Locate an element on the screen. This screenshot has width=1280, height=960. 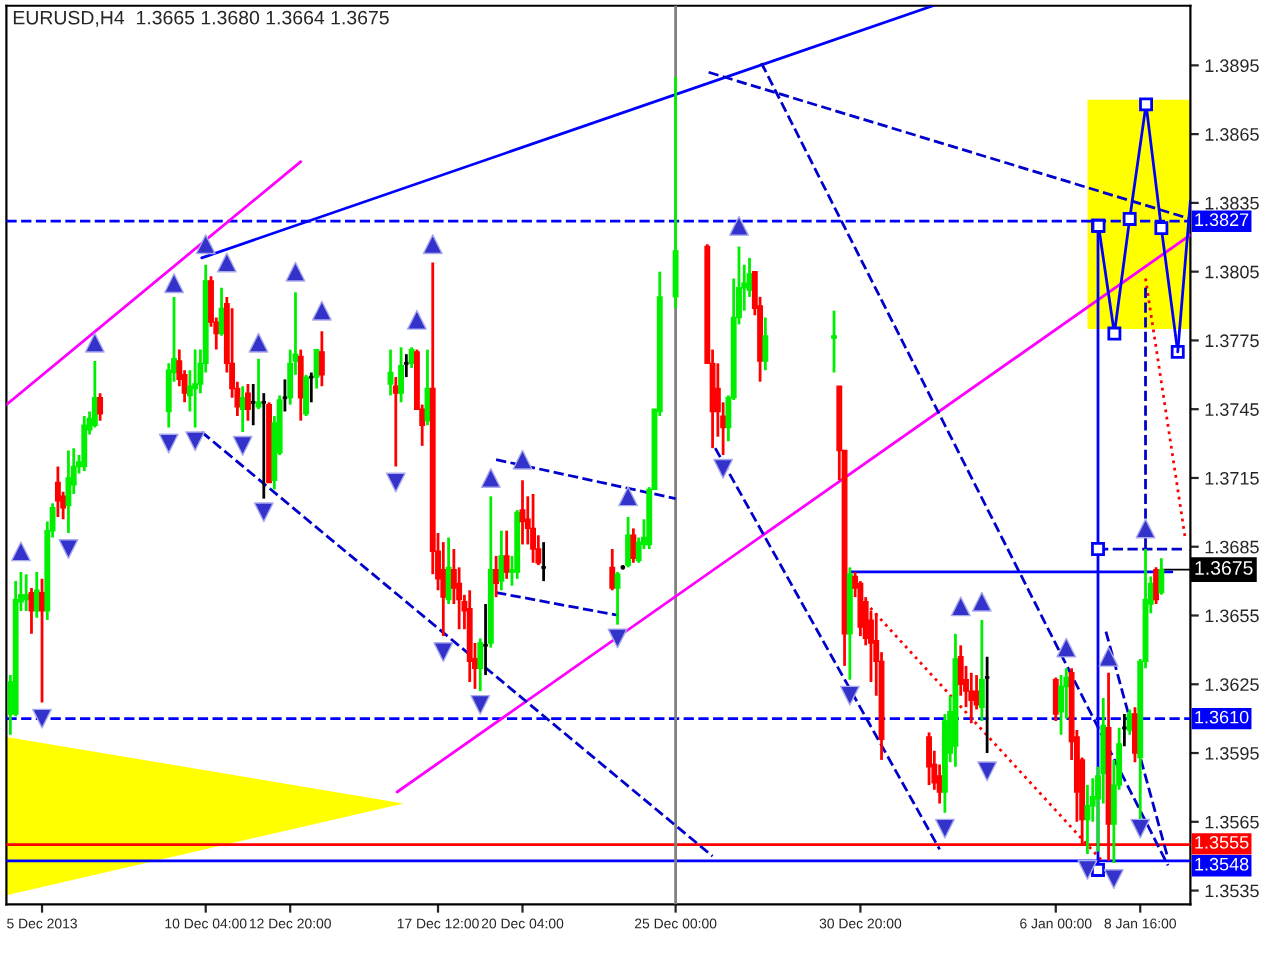
y-tick-label: 1.3835 is located at coordinates (1232, 203).